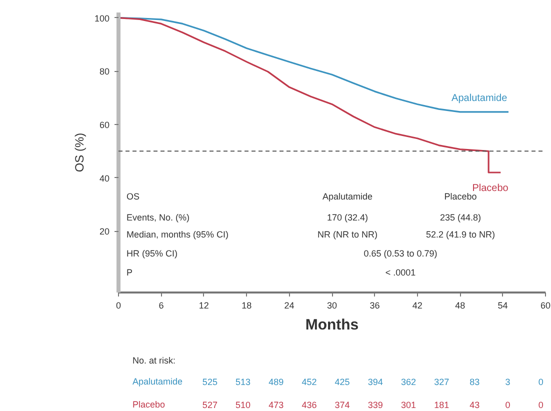 Image resolution: width=551 pixels, height=411 pixels. What do you see at coordinates (460, 305) in the screenshot?
I see `x-tick-label: 48` at bounding box center [460, 305].